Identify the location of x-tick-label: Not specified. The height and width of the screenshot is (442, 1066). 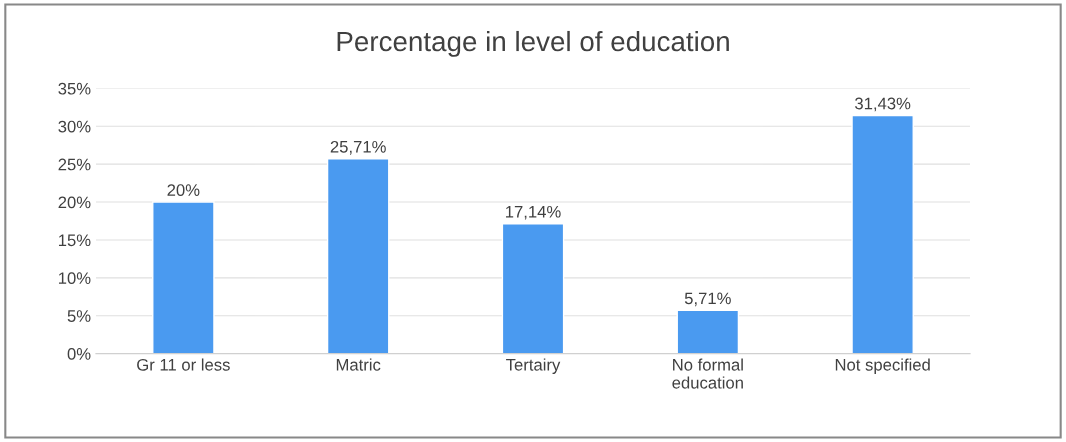
(882, 366).